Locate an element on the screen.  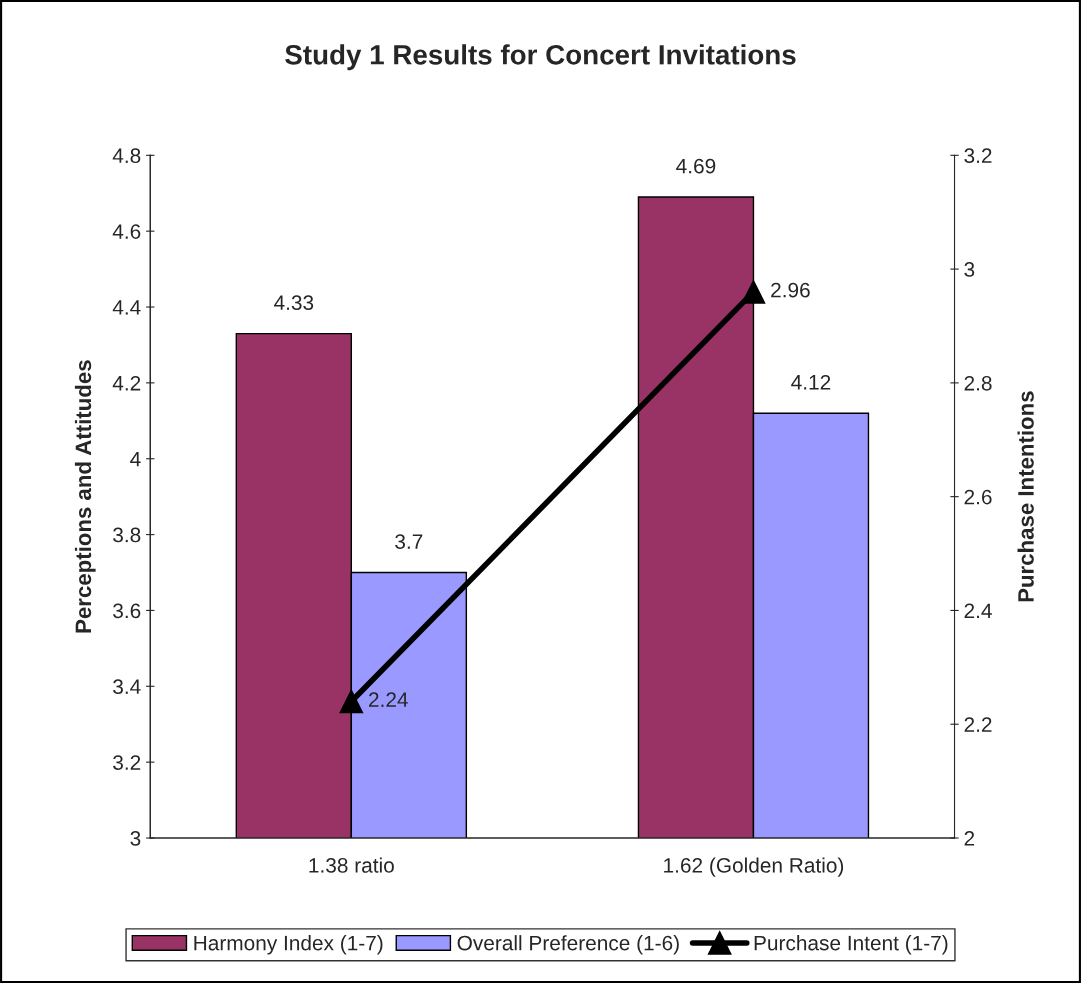
y2-tick-label: 2.4 is located at coordinates (978, 610).